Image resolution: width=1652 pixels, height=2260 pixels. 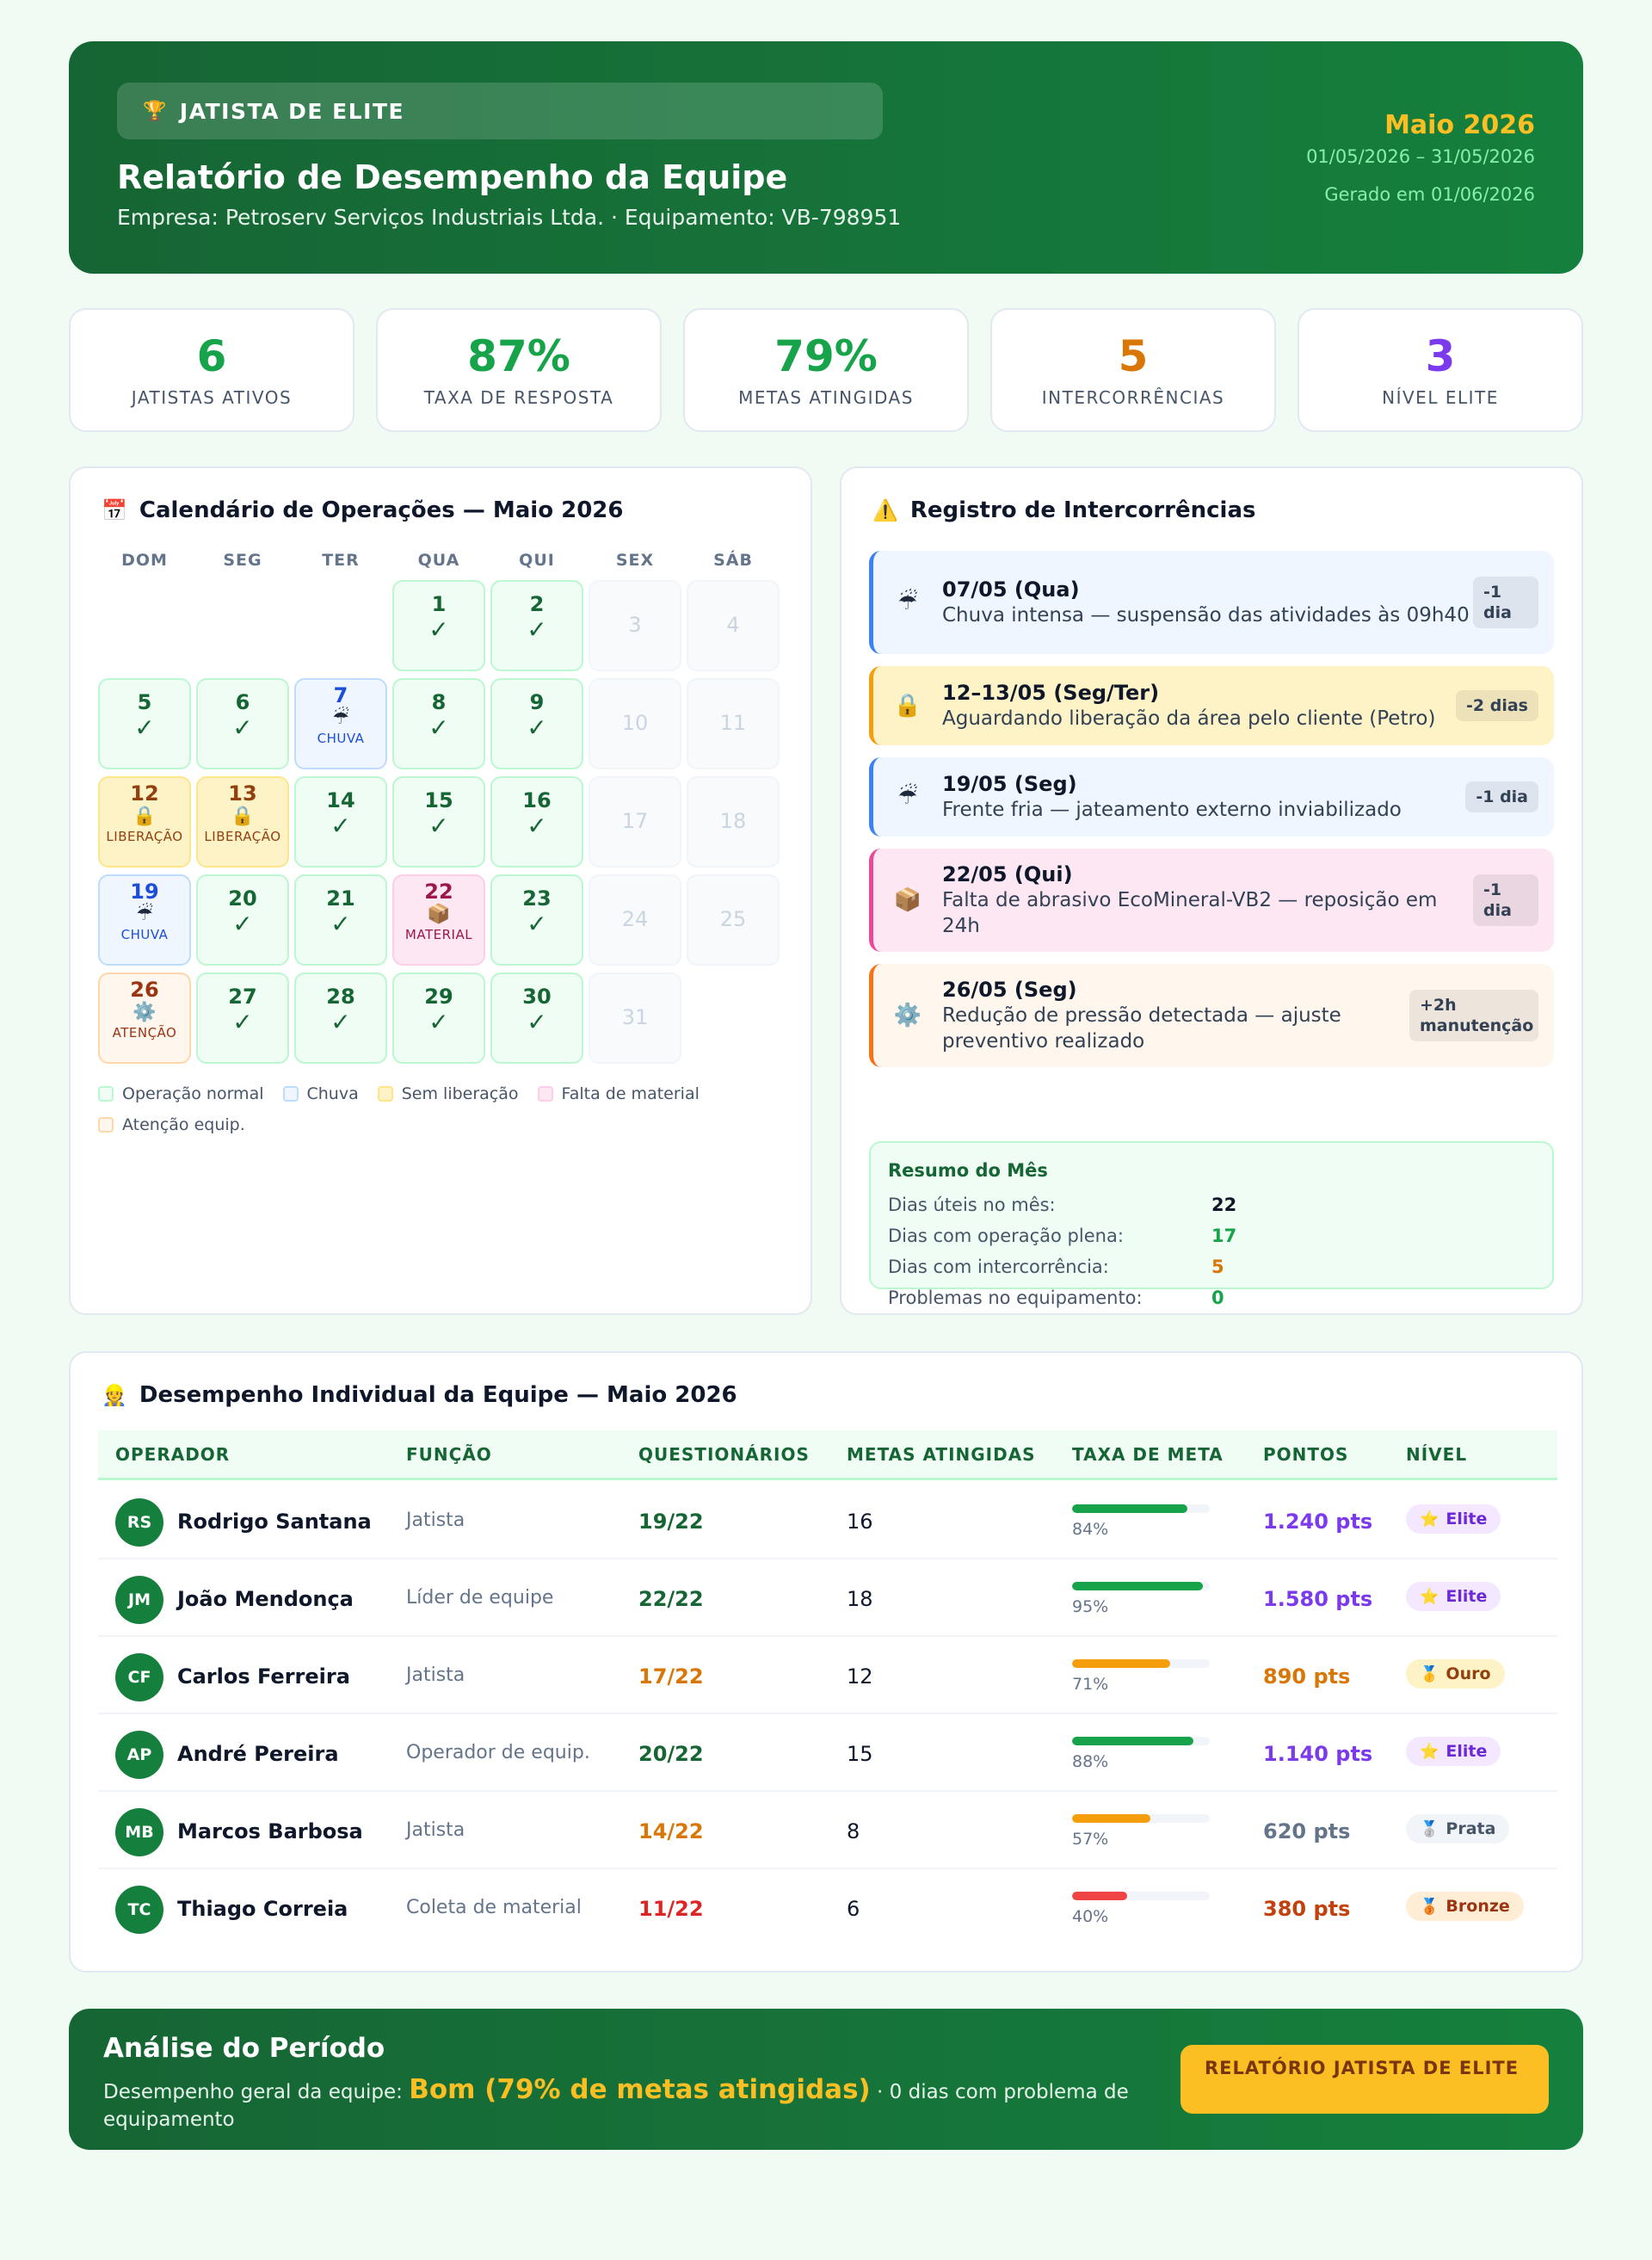 I want to click on points-value: 890 pts, so click(x=1307, y=1676).